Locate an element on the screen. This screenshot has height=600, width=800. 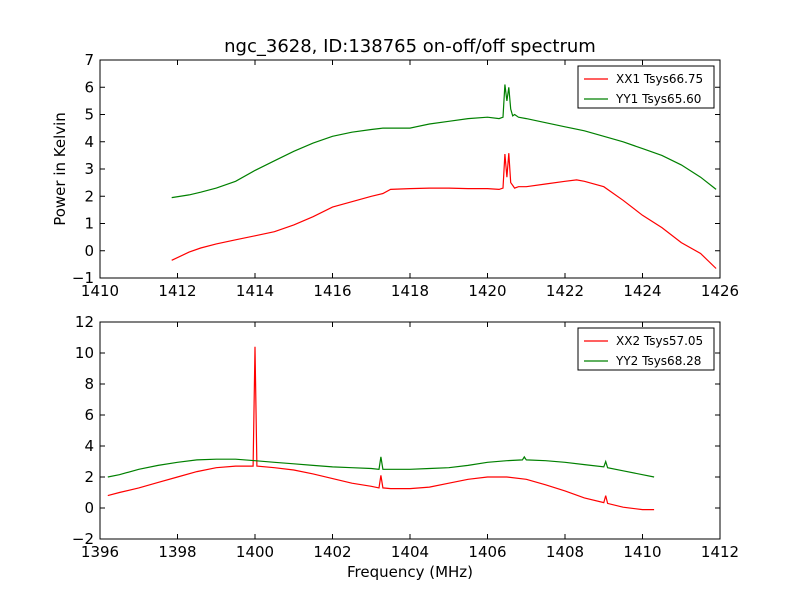
y-tick-label: 3 is located at coordinates (89, 169).